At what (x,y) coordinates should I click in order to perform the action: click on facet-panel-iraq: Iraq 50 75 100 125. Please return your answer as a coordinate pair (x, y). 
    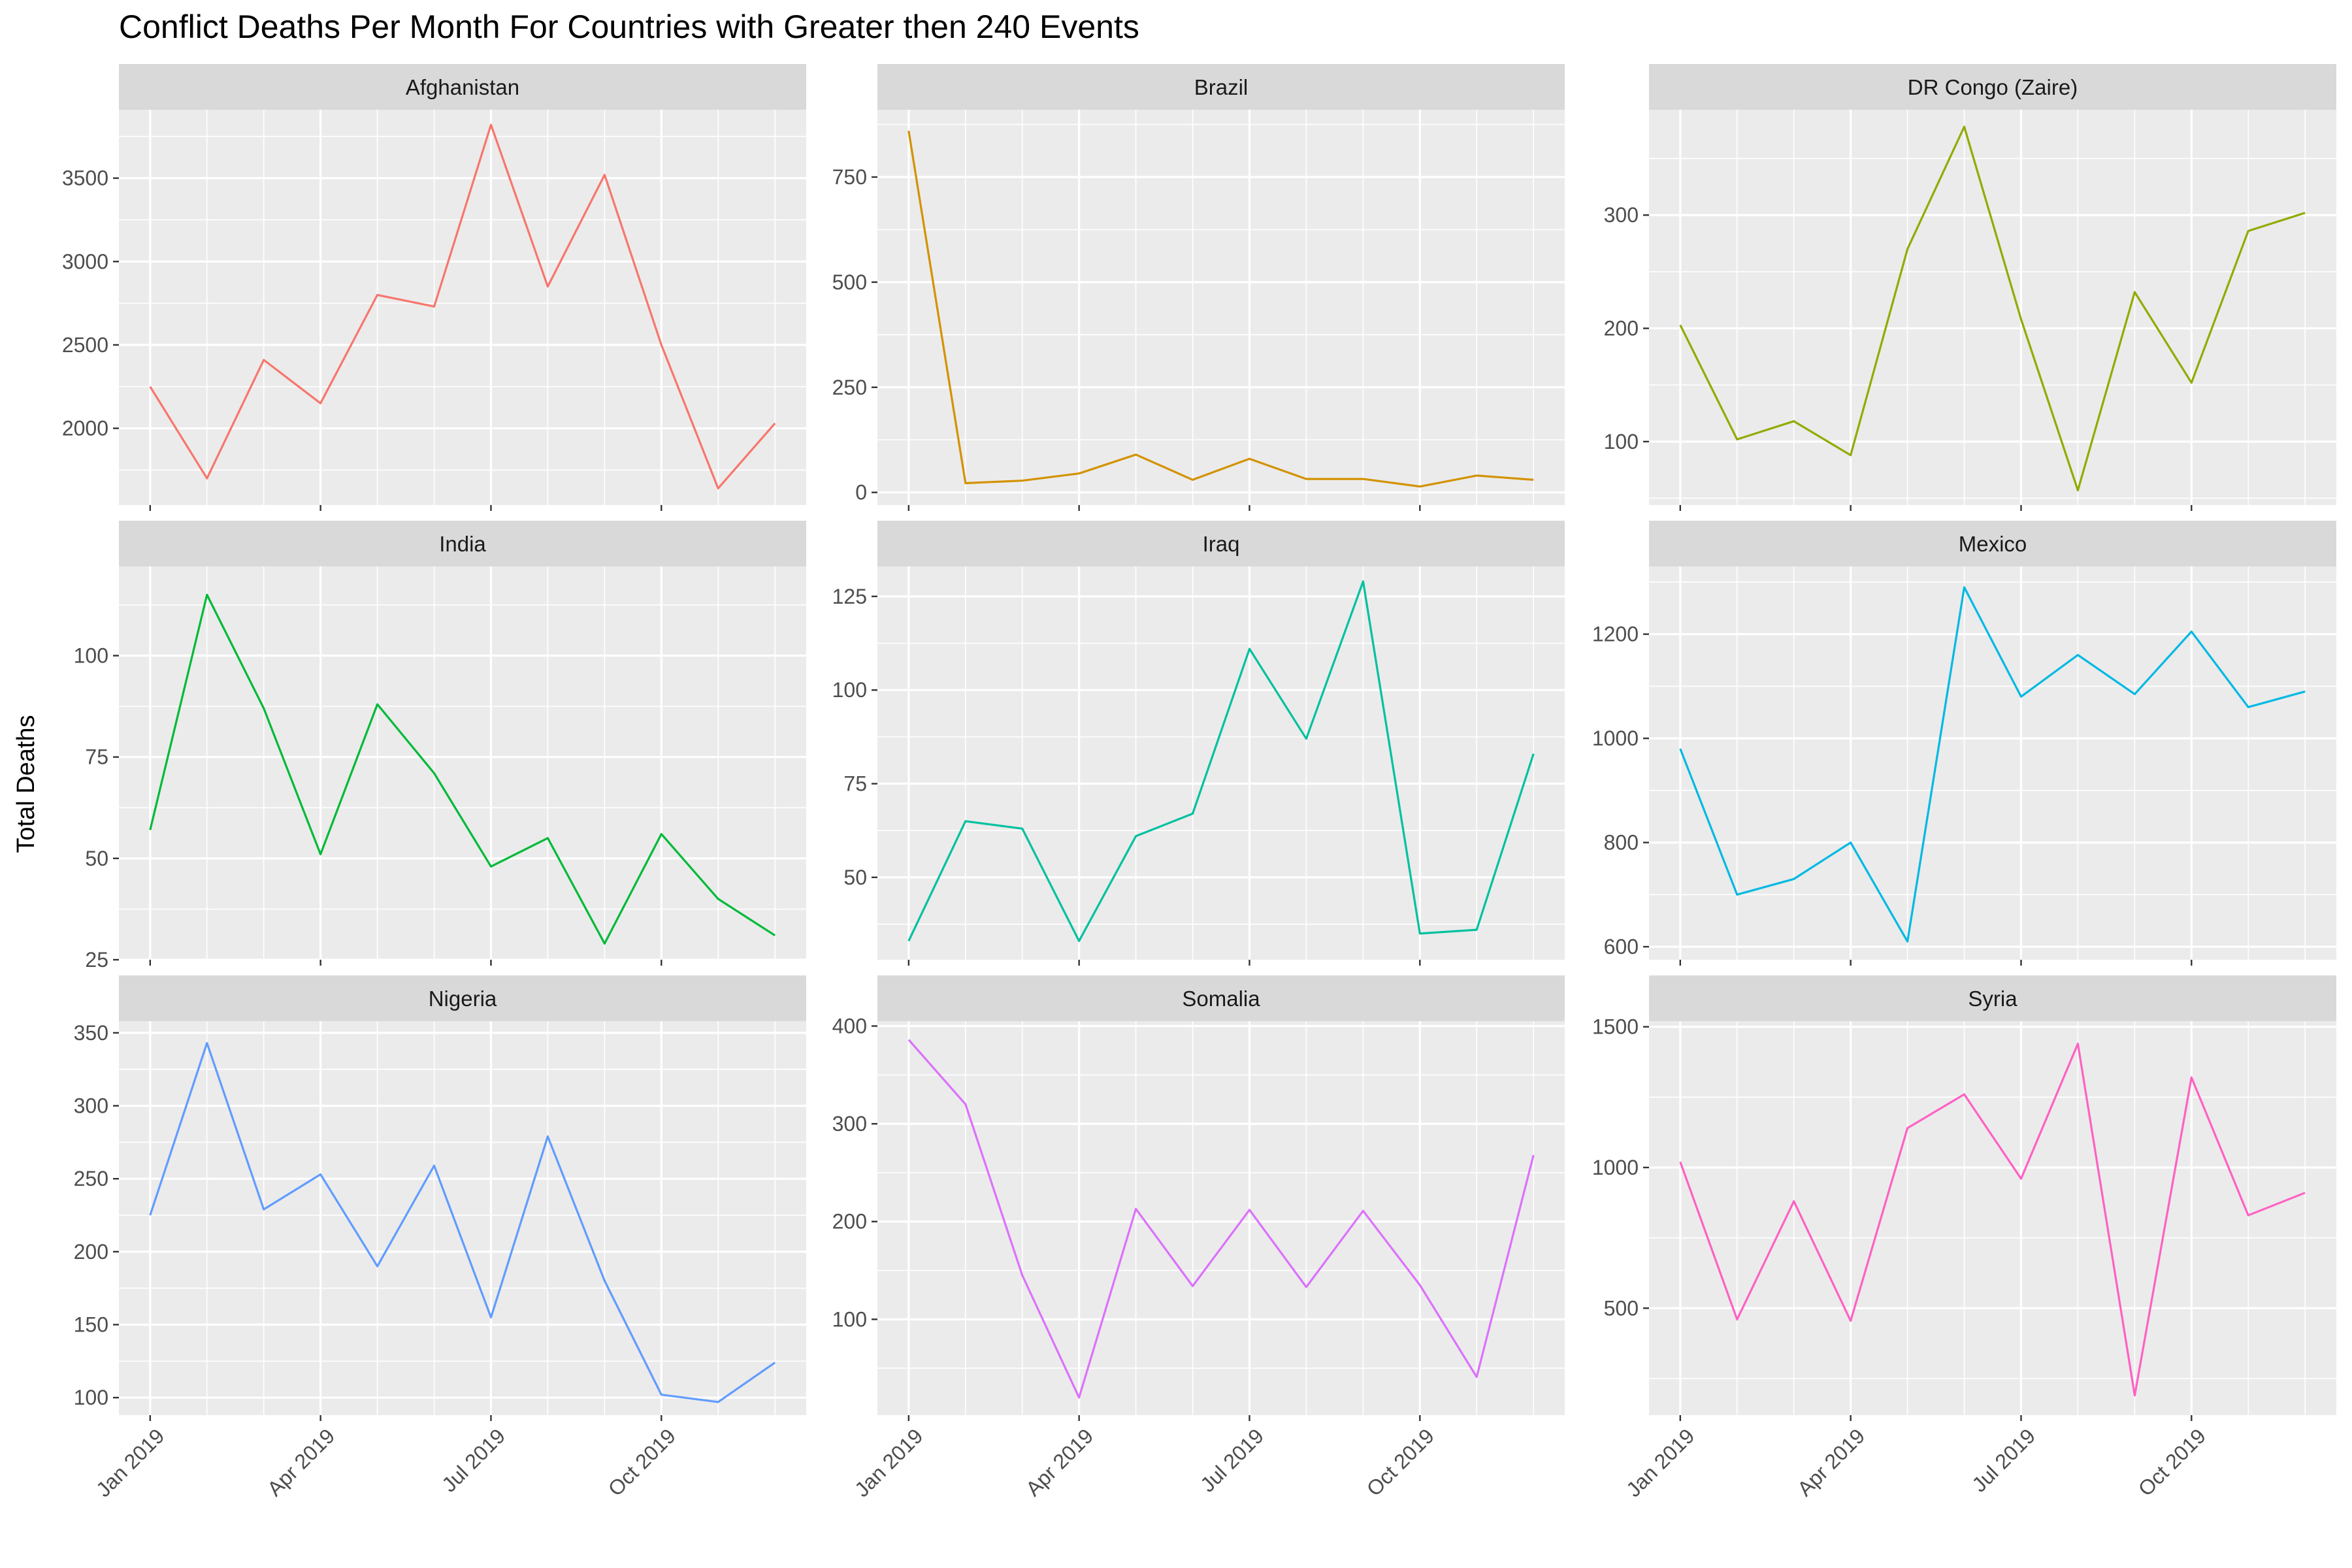
    Looking at the image, I should click on (1198, 743).